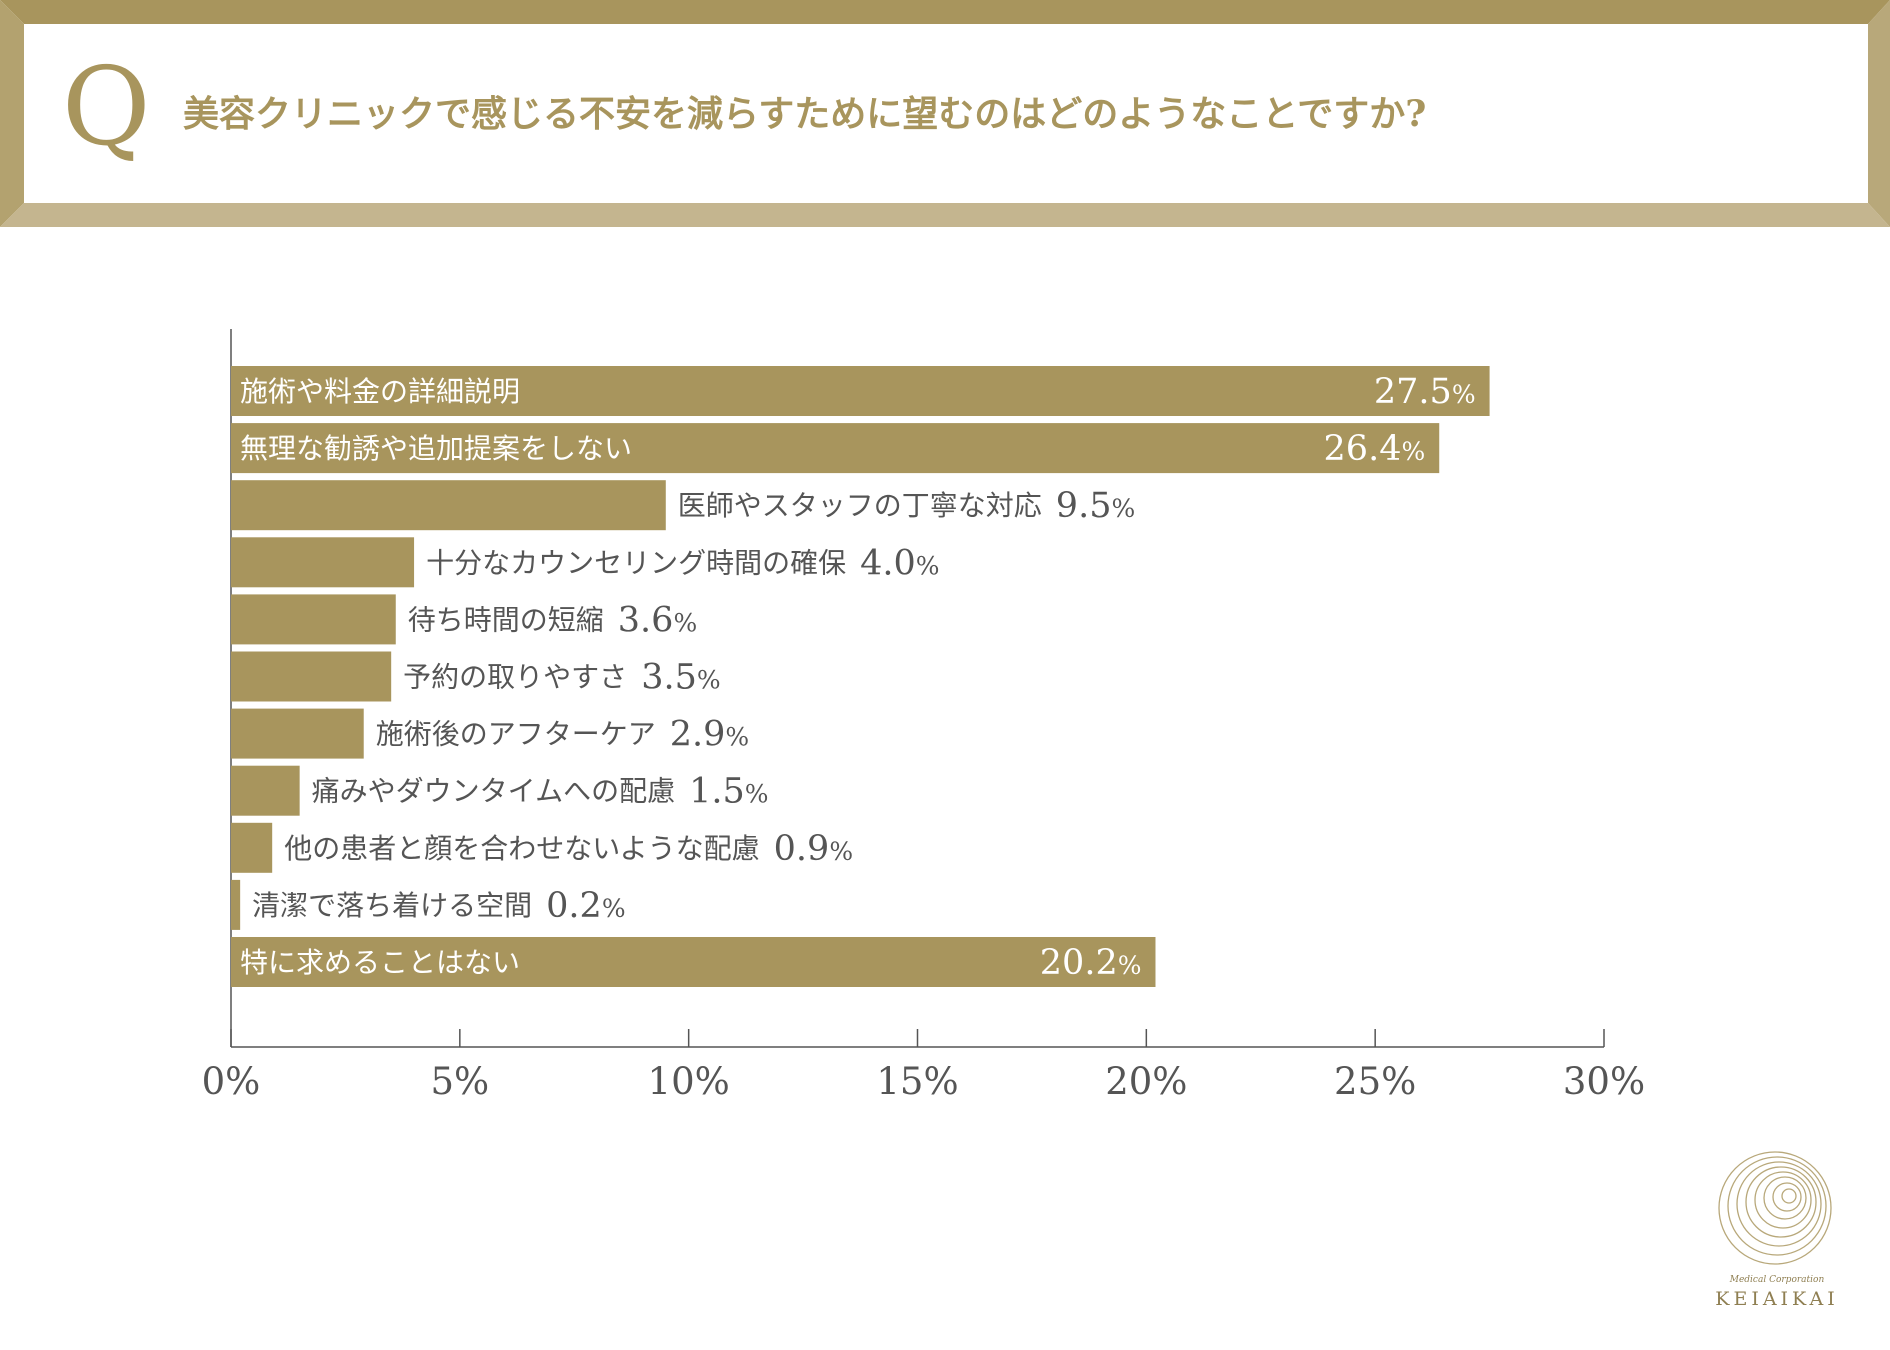 The image size is (1890, 1350). What do you see at coordinates (813, 849) in the screenshot?
I see `data-label: 0.9%` at bounding box center [813, 849].